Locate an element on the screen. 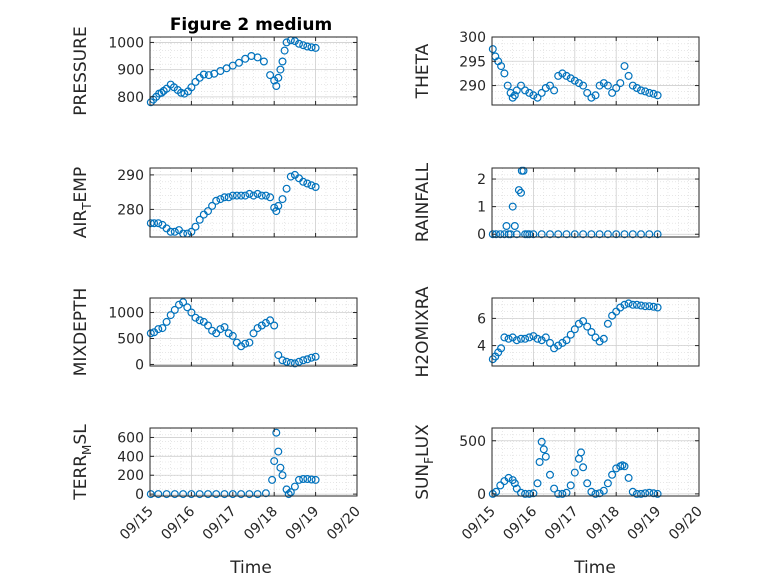  y-tick-label: 6 is located at coordinates (481, 319).